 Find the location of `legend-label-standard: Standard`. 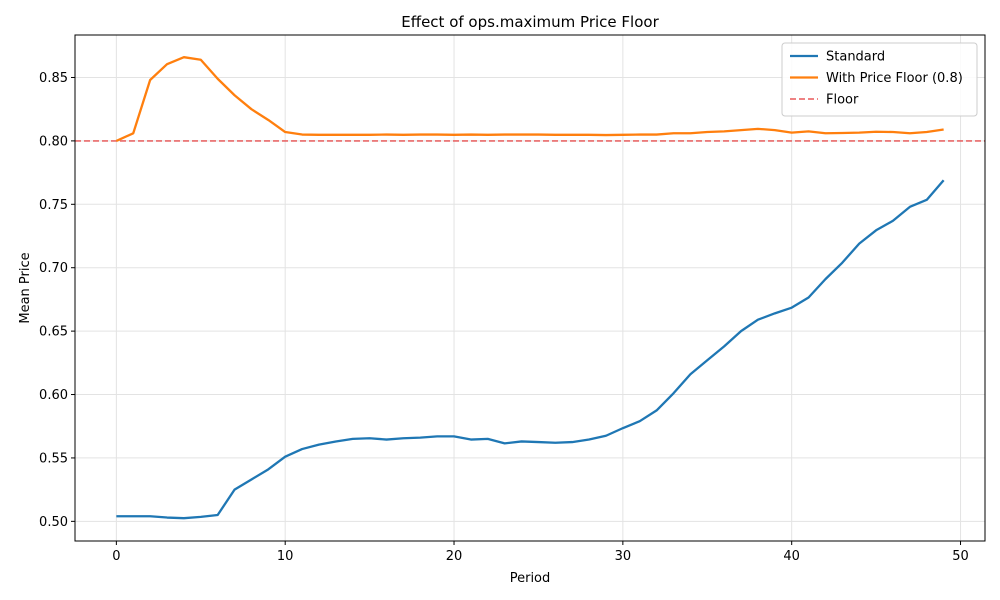

legend-label-standard: Standard is located at coordinates (855, 57).